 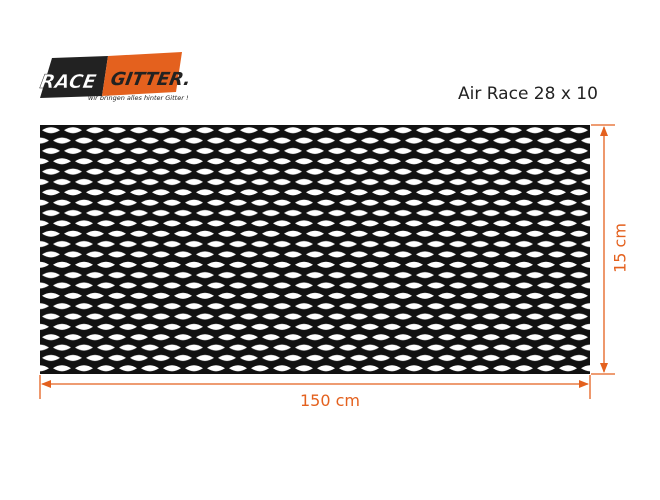 What do you see at coordinates (528, 94) in the screenshot?
I see `product-title: Air Race 28 x 10` at bounding box center [528, 94].